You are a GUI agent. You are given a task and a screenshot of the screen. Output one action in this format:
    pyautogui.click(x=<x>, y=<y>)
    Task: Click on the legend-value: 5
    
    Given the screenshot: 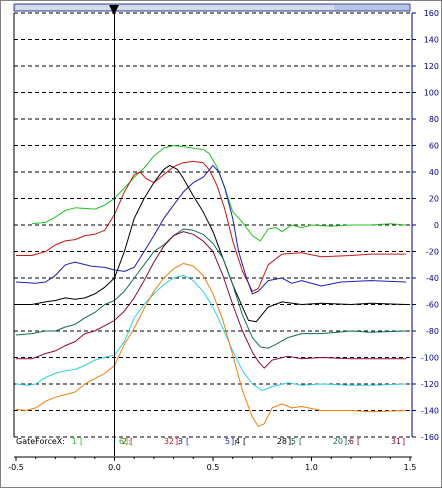 What is the action you would take?
    pyautogui.click(x=227, y=441)
    